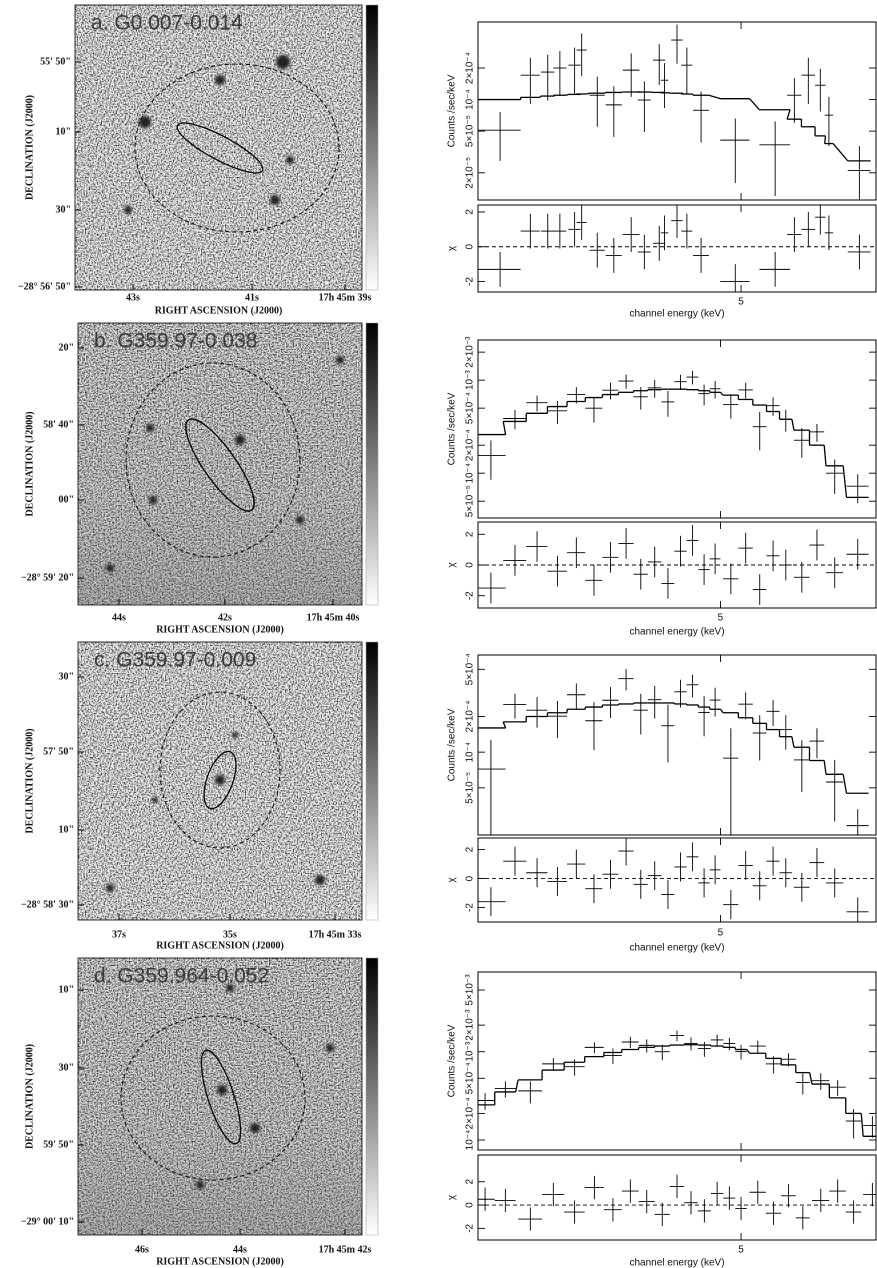 This screenshot has height=1268, width=877. Describe the element at coordinates (452, 110) in the screenshot. I see `y-axis-label: Counts /sec/keV` at that location.